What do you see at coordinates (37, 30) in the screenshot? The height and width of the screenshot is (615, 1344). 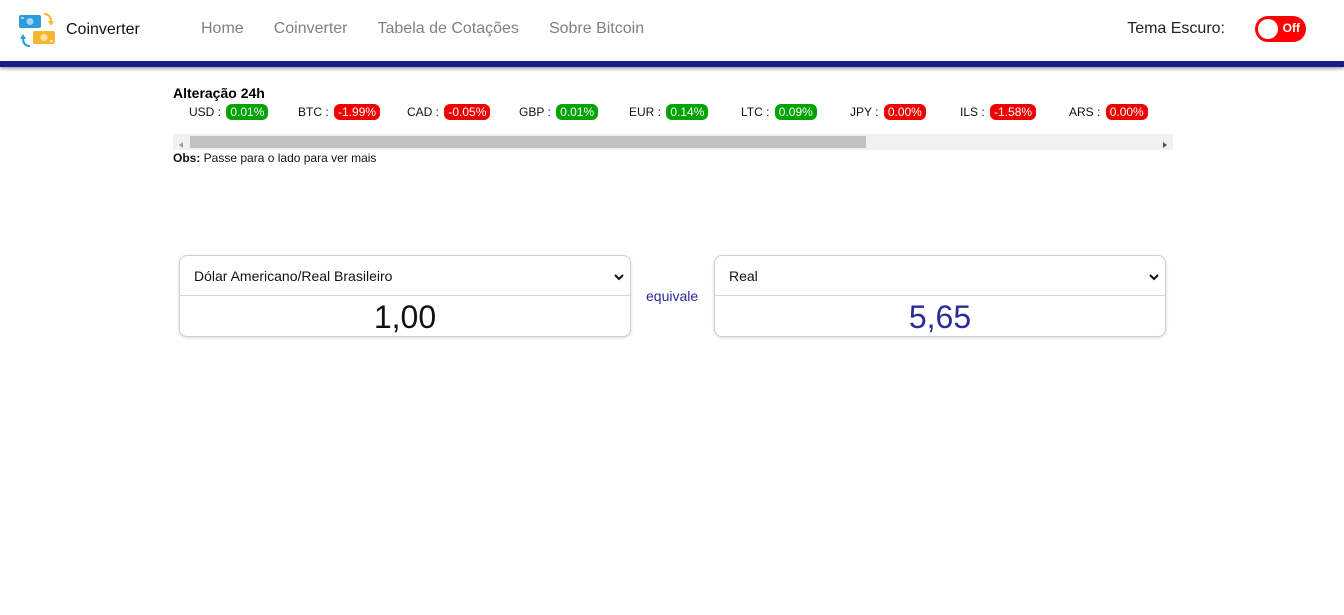 I see `coinverter-logo-icon` at bounding box center [37, 30].